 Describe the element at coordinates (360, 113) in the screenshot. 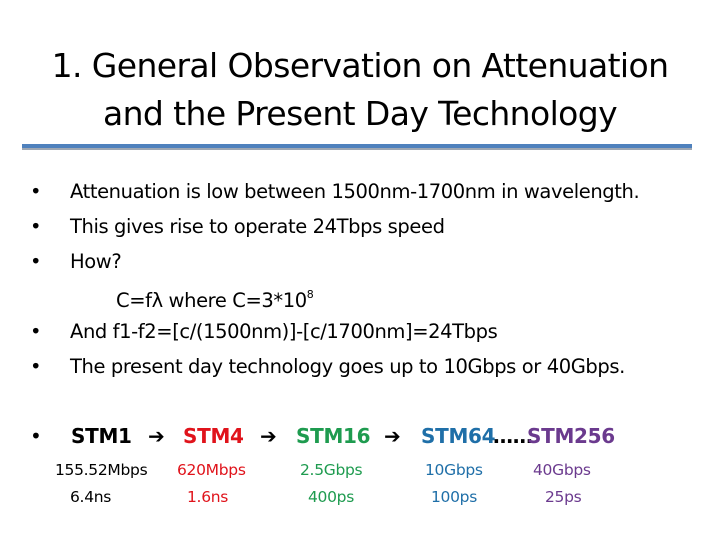

I see `slide-title-line-2: and the Present Day Technology` at that location.